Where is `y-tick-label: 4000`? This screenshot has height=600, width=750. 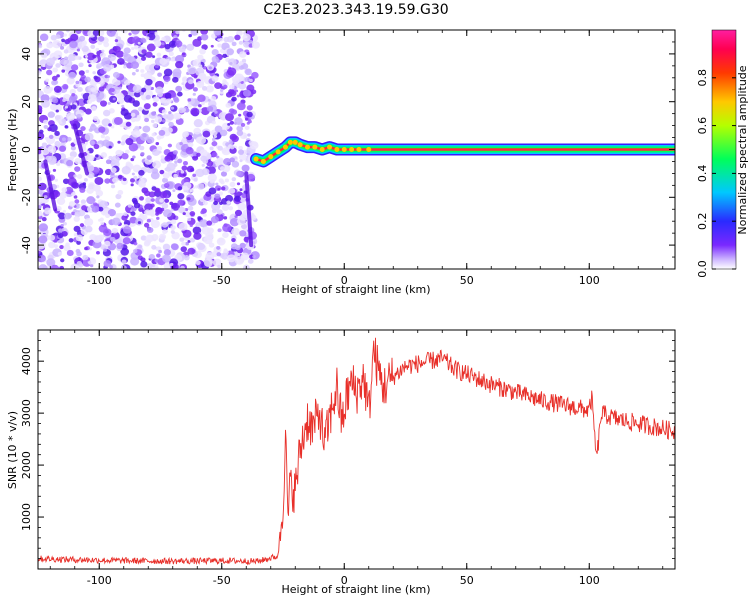
y-tick-label: 4000 is located at coordinates (26, 361).